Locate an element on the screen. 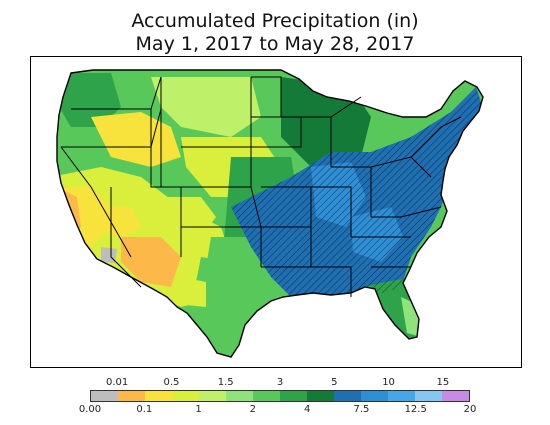 The image size is (550, 425). legend-label-top: 0.01 is located at coordinates (117, 382).